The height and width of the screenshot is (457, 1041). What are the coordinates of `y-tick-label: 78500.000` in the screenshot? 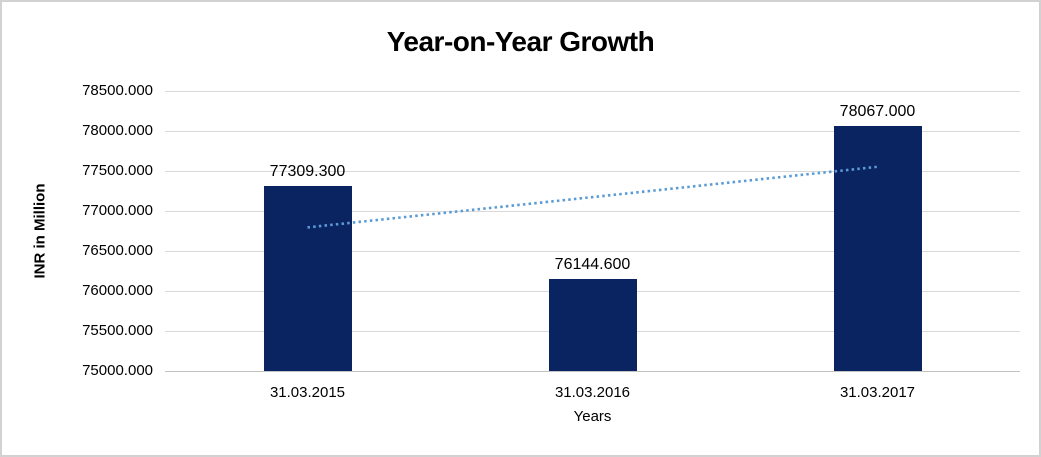 It's located at (117, 90).